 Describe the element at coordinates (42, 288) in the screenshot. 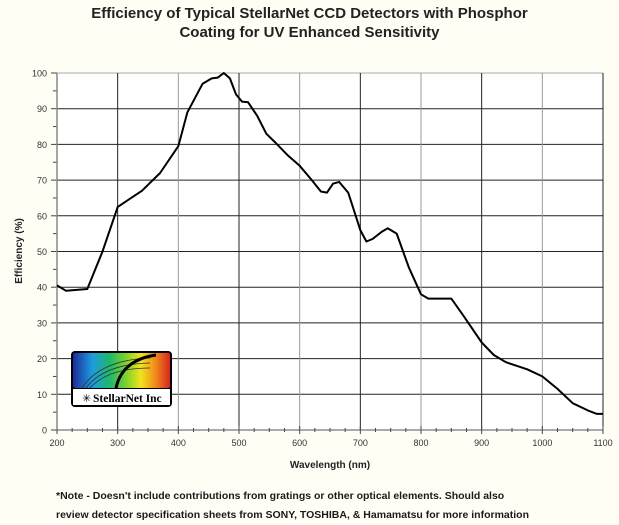

I see `y-tick-label: 40` at that location.